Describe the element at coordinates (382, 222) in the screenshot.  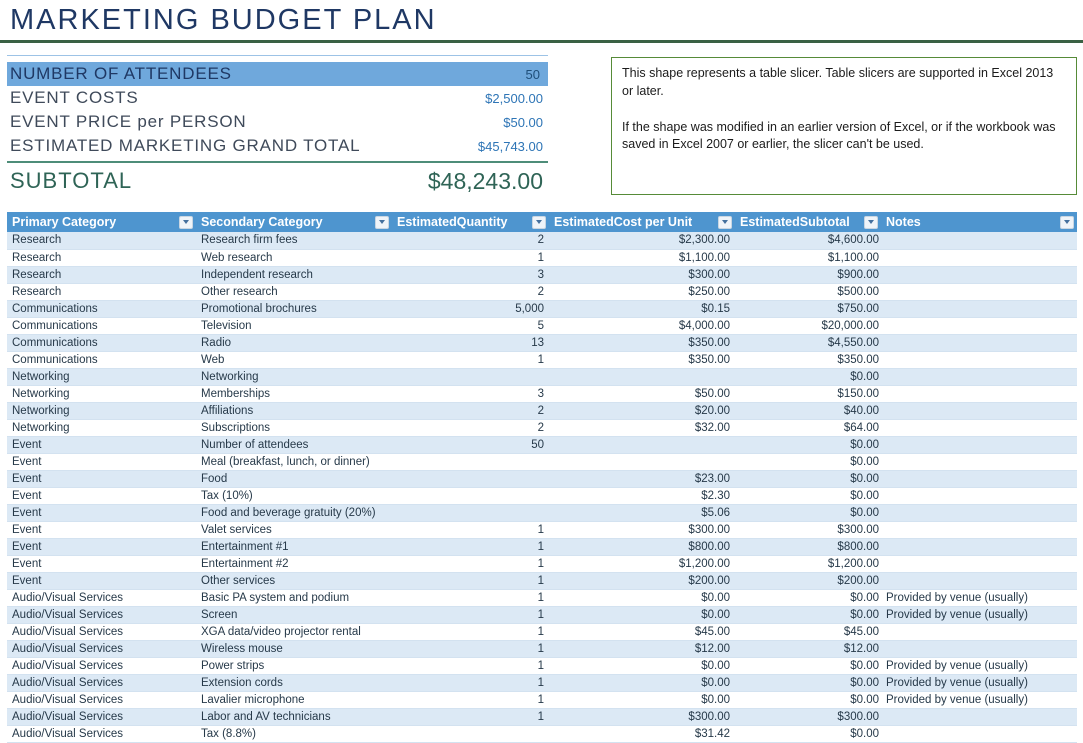
I see `filter-dropdown-button-secondary-category` at that location.